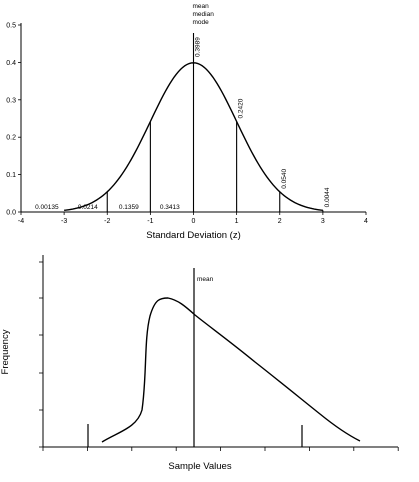 This screenshot has width=419, height=482. Describe the element at coordinates (284, 179) in the screenshot. I see `height-label: 0.0540` at that location.